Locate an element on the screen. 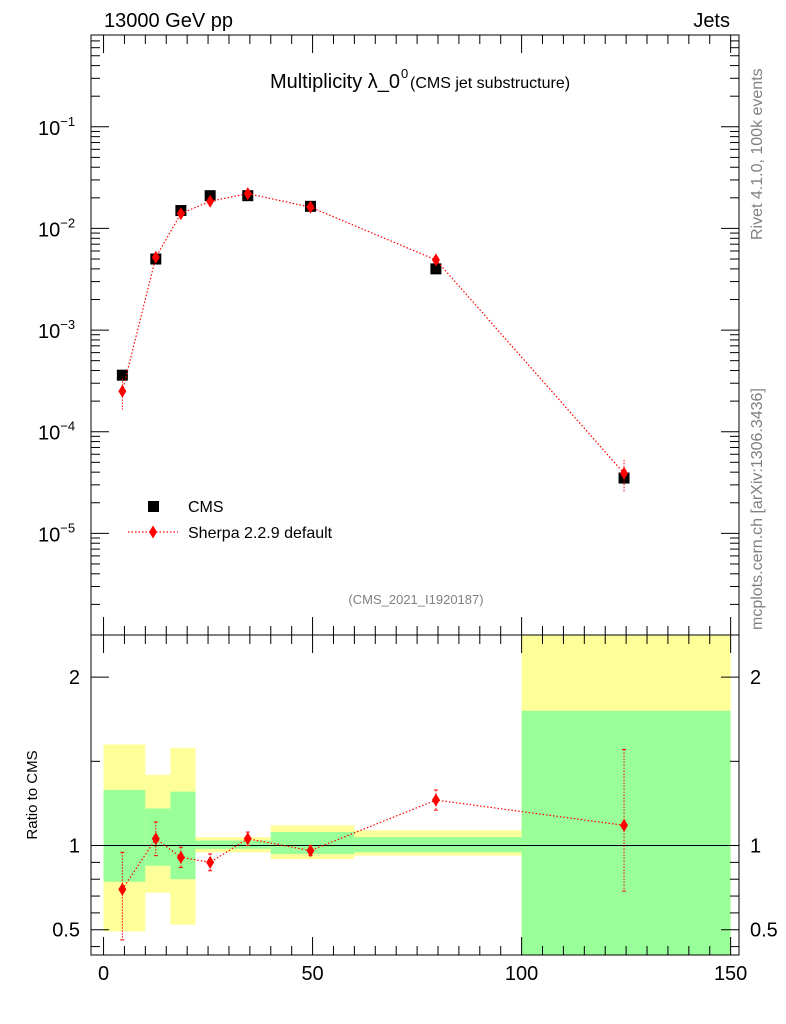  legend-cms-marker is located at coordinates (153, 506).